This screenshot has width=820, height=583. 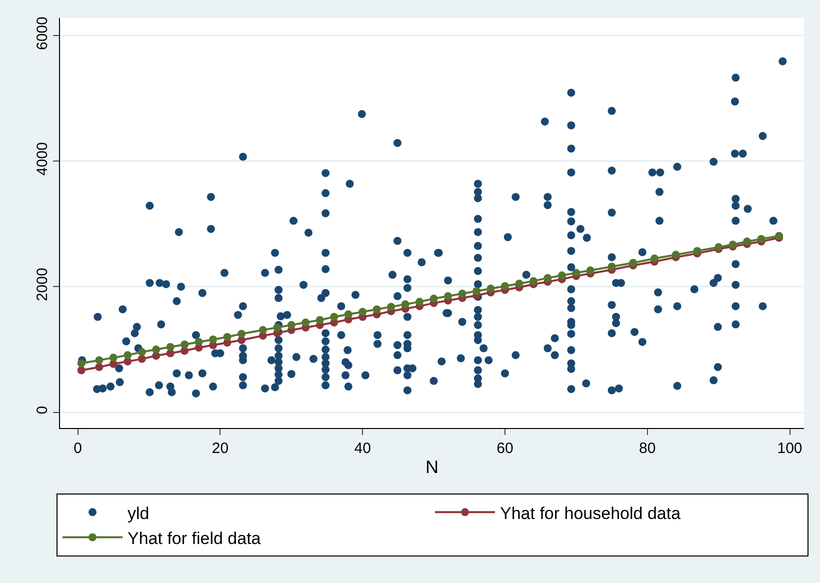 What do you see at coordinates (42, 33) in the screenshot?
I see `y-tick-label: 6000` at bounding box center [42, 33].